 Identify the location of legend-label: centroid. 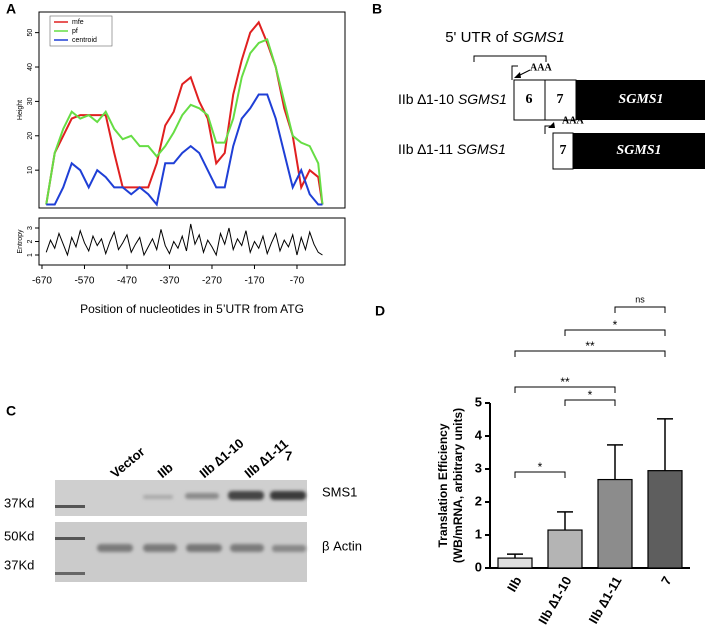
(84, 40).